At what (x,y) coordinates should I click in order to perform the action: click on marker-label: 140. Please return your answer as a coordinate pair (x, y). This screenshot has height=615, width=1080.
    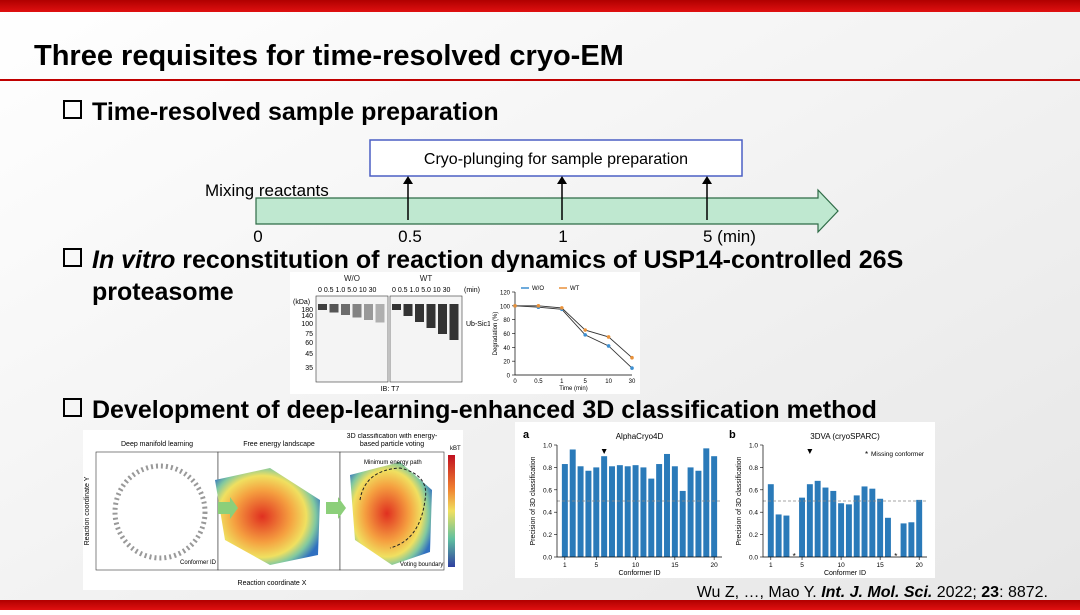
    Looking at the image, I should click on (307, 316).